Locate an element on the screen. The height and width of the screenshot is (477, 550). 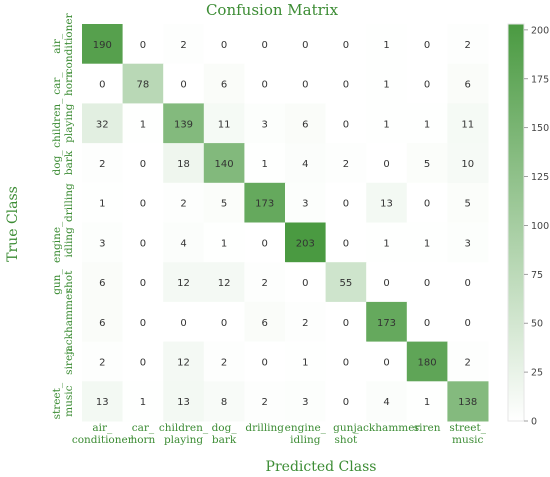
heatmap-cell-label: 55 is located at coordinates (346, 283).